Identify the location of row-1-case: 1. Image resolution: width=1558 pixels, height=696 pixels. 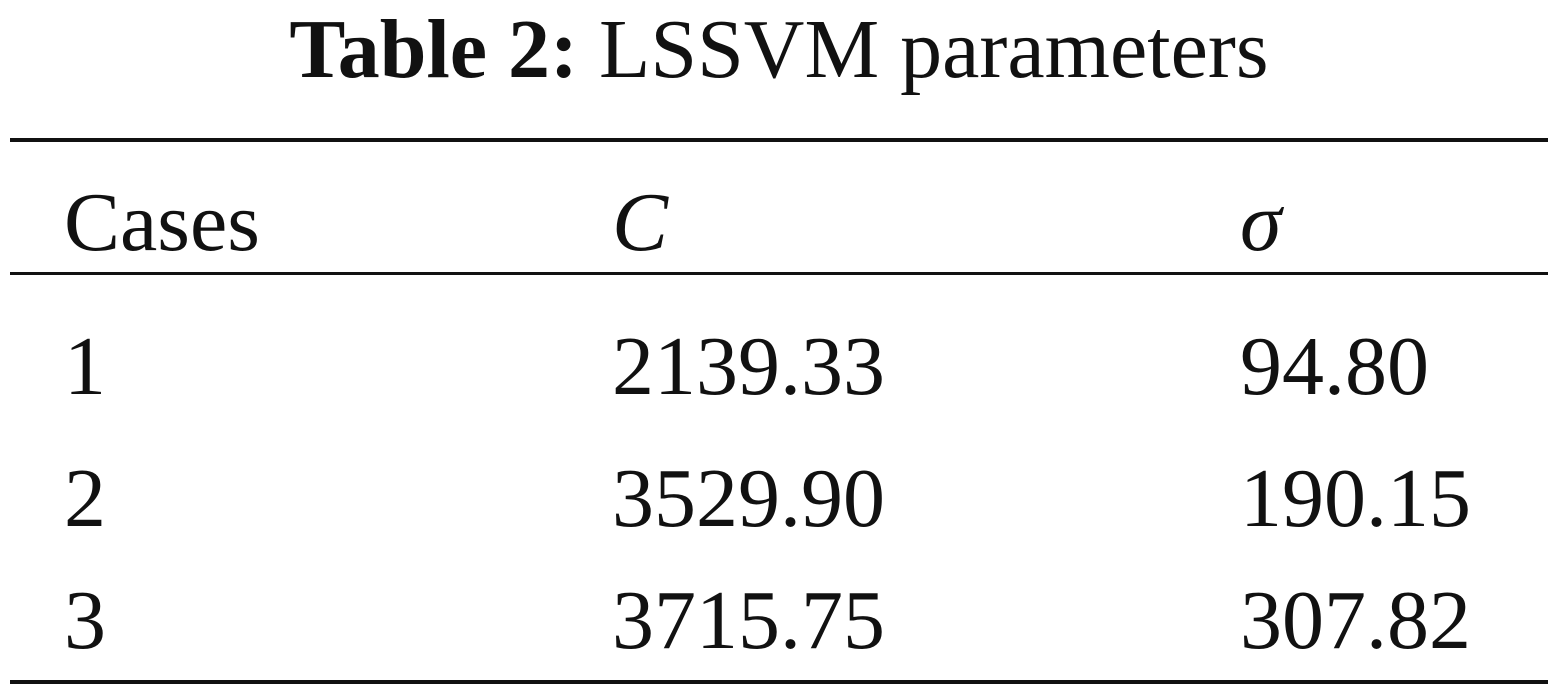
(85, 366).